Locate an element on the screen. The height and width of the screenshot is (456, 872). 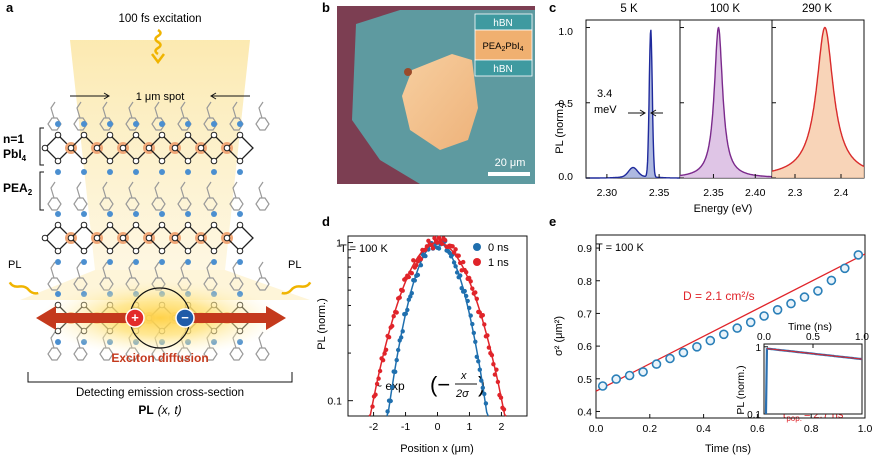
panel-d-xtick-0: 0 is located at coordinates (438, 427).